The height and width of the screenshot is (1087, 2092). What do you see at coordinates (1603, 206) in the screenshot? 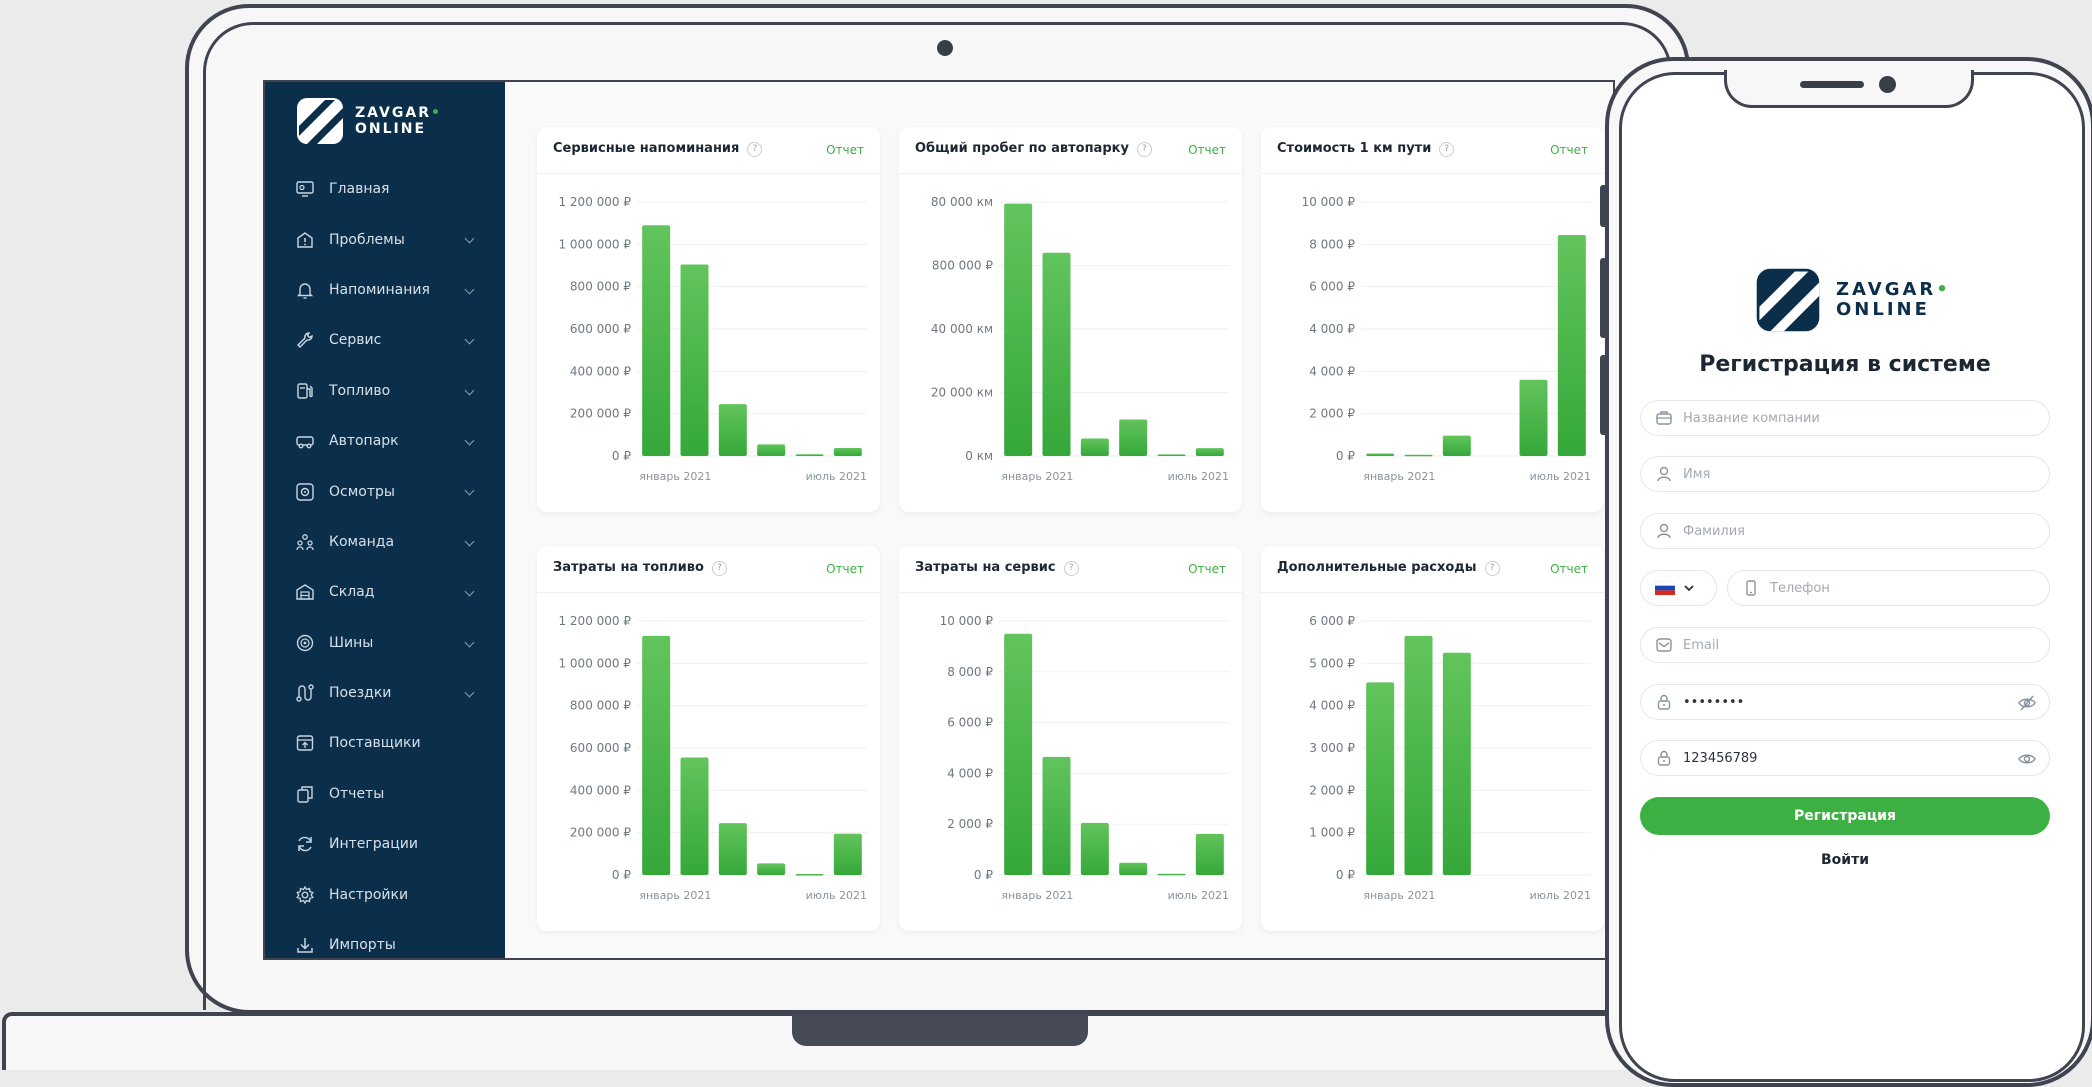
I see `phone-side-button` at bounding box center [1603, 206].